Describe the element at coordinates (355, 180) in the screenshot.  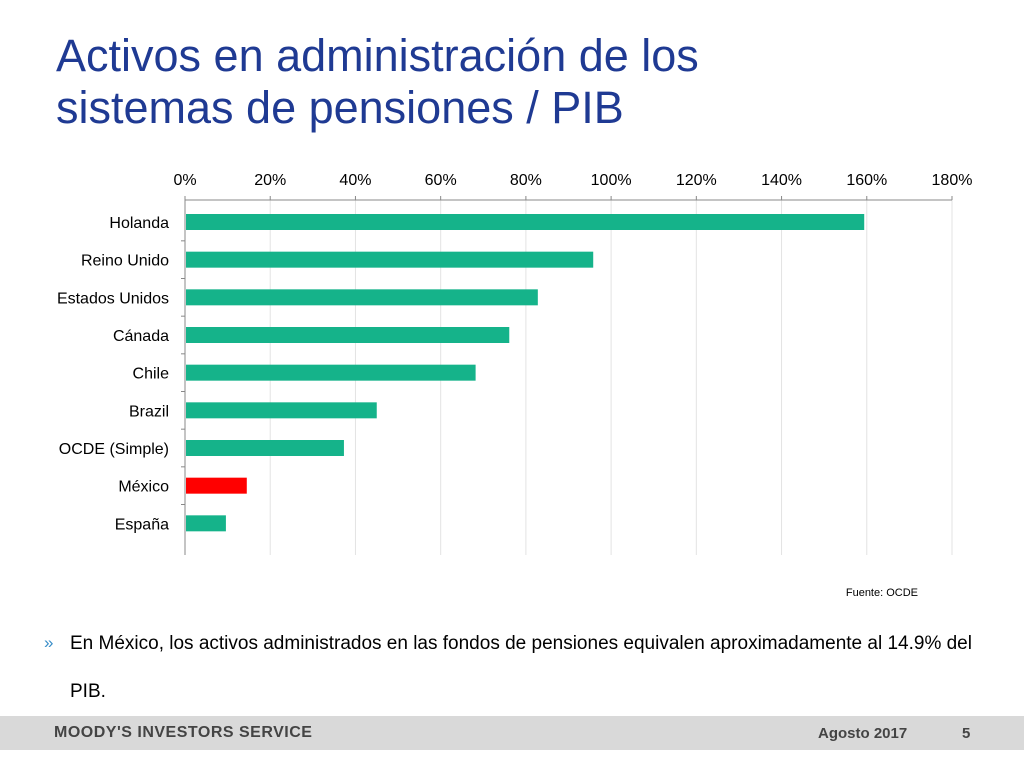
I see `x-tick-label: 40%` at that location.